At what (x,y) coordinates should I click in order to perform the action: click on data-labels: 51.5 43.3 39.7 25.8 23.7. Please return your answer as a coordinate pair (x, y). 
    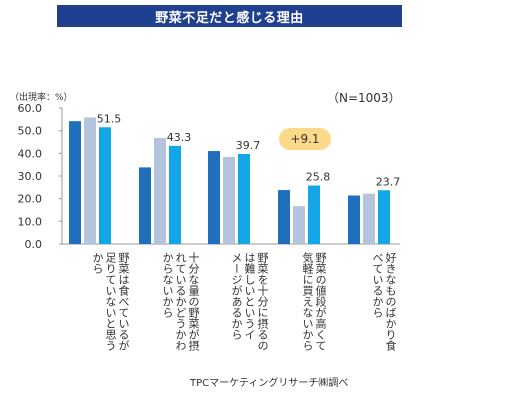
    Looking at the image, I should click on (249, 150).